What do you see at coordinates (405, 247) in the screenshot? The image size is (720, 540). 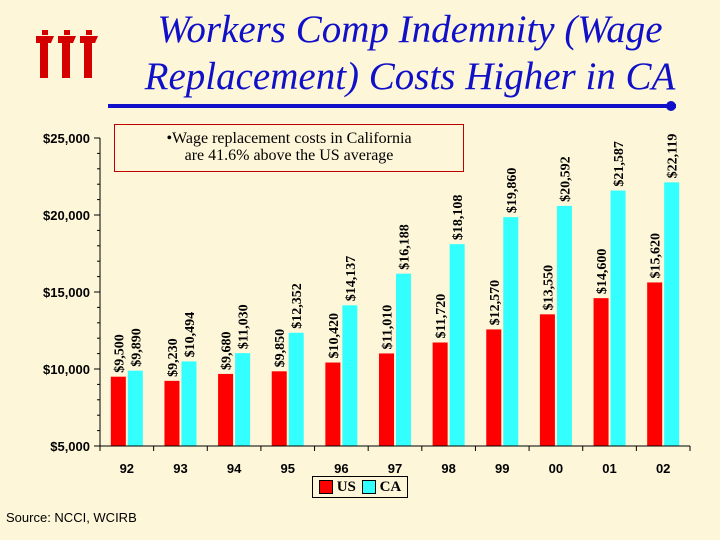 I see `data-label-ca-97: $16,188` at bounding box center [405, 247].